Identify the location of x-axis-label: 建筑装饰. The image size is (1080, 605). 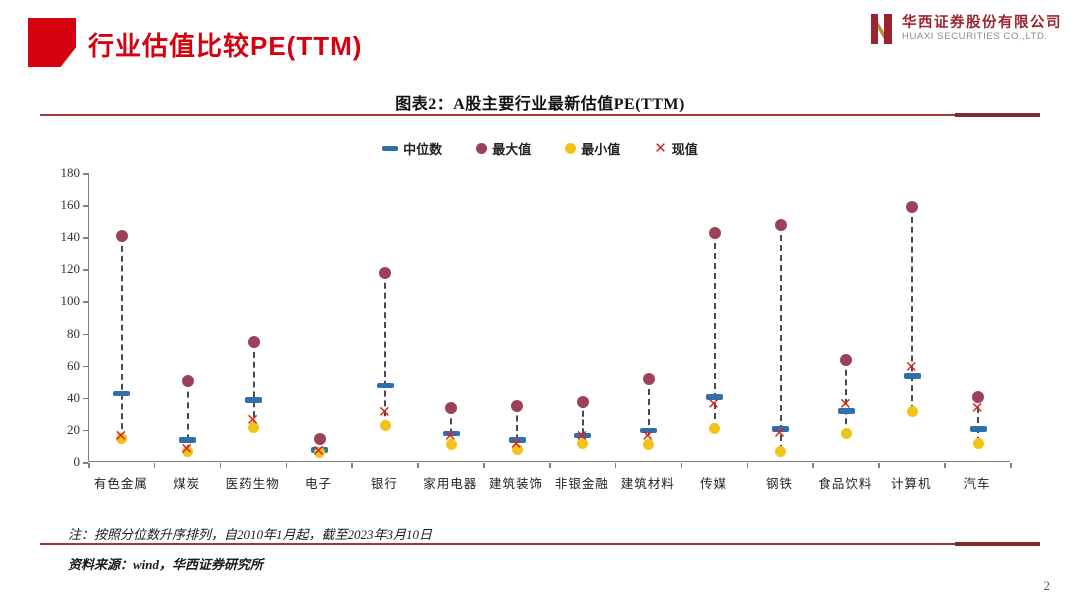
(516, 484).